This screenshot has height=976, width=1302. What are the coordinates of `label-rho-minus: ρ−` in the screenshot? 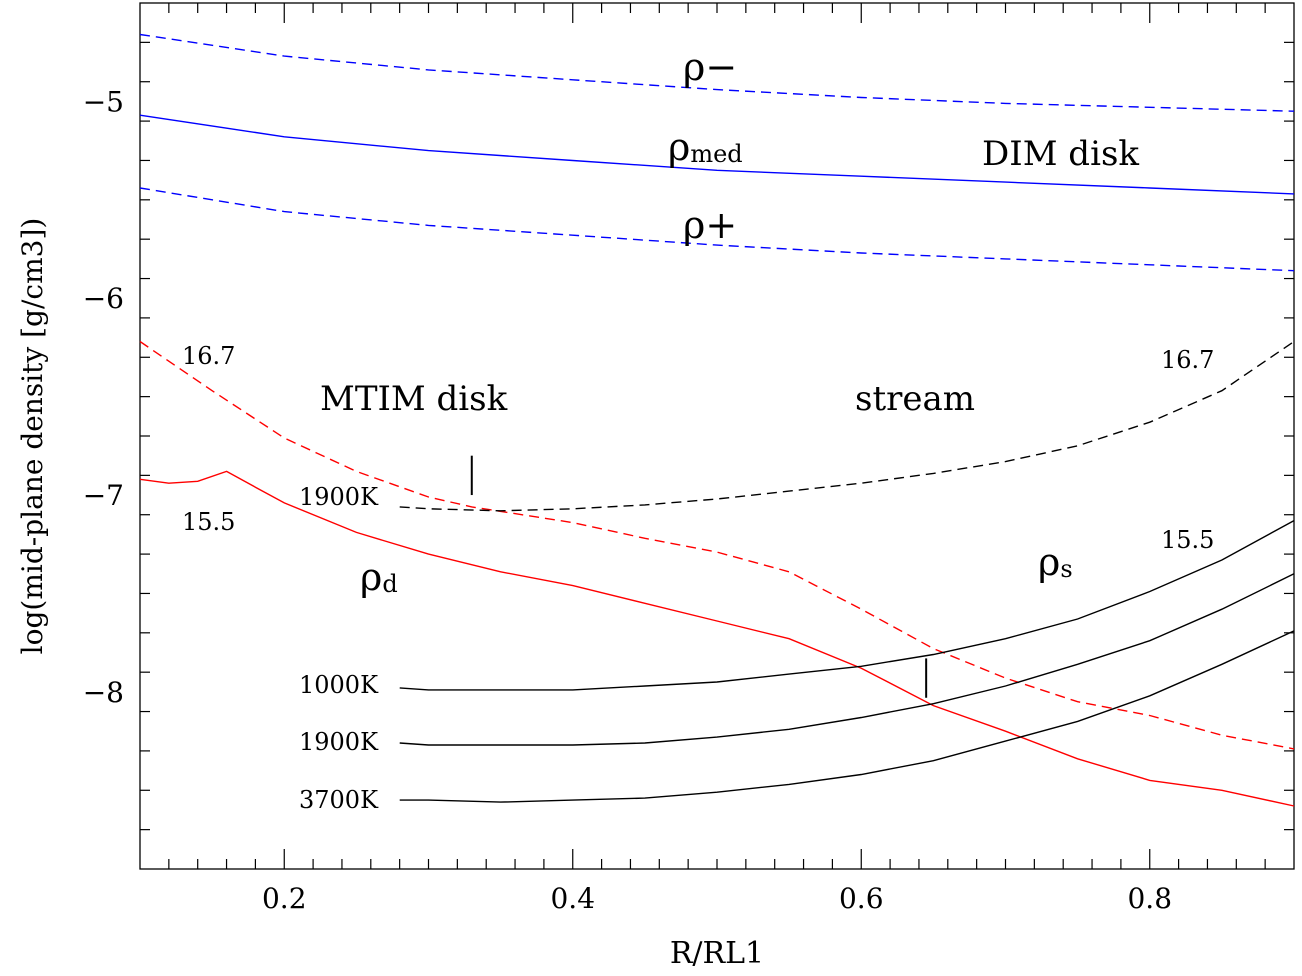 It's located at (710, 67).